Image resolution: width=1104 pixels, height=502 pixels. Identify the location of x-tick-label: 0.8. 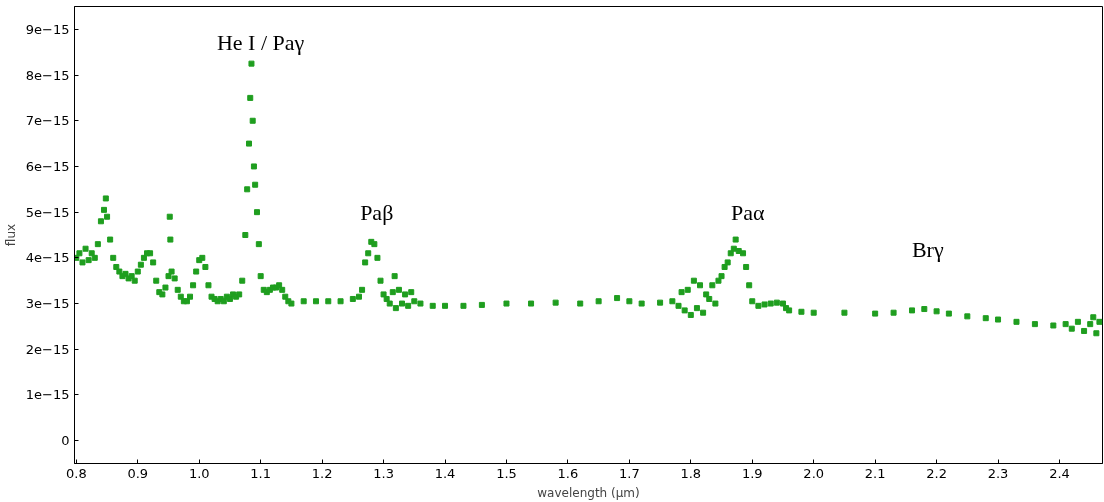
(76, 473).